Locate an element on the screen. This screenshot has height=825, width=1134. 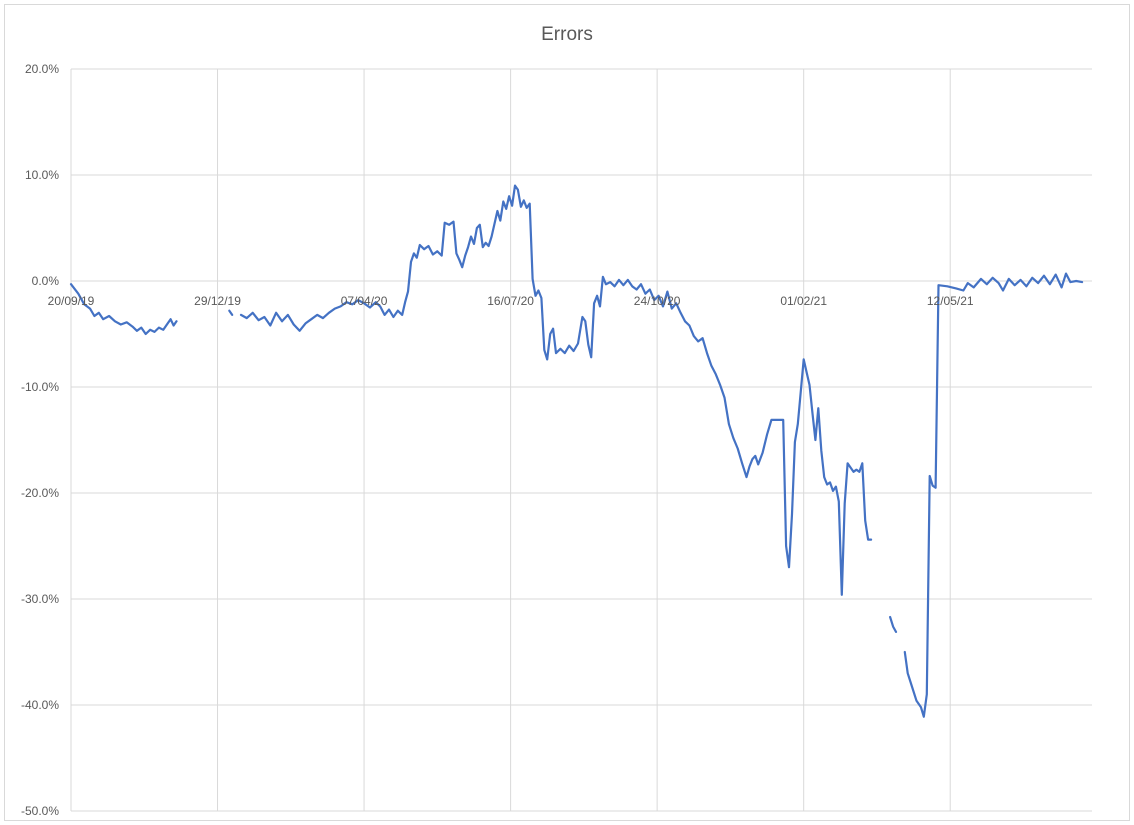
x-tick-label: 29/12/19 is located at coordinates (217, 301).